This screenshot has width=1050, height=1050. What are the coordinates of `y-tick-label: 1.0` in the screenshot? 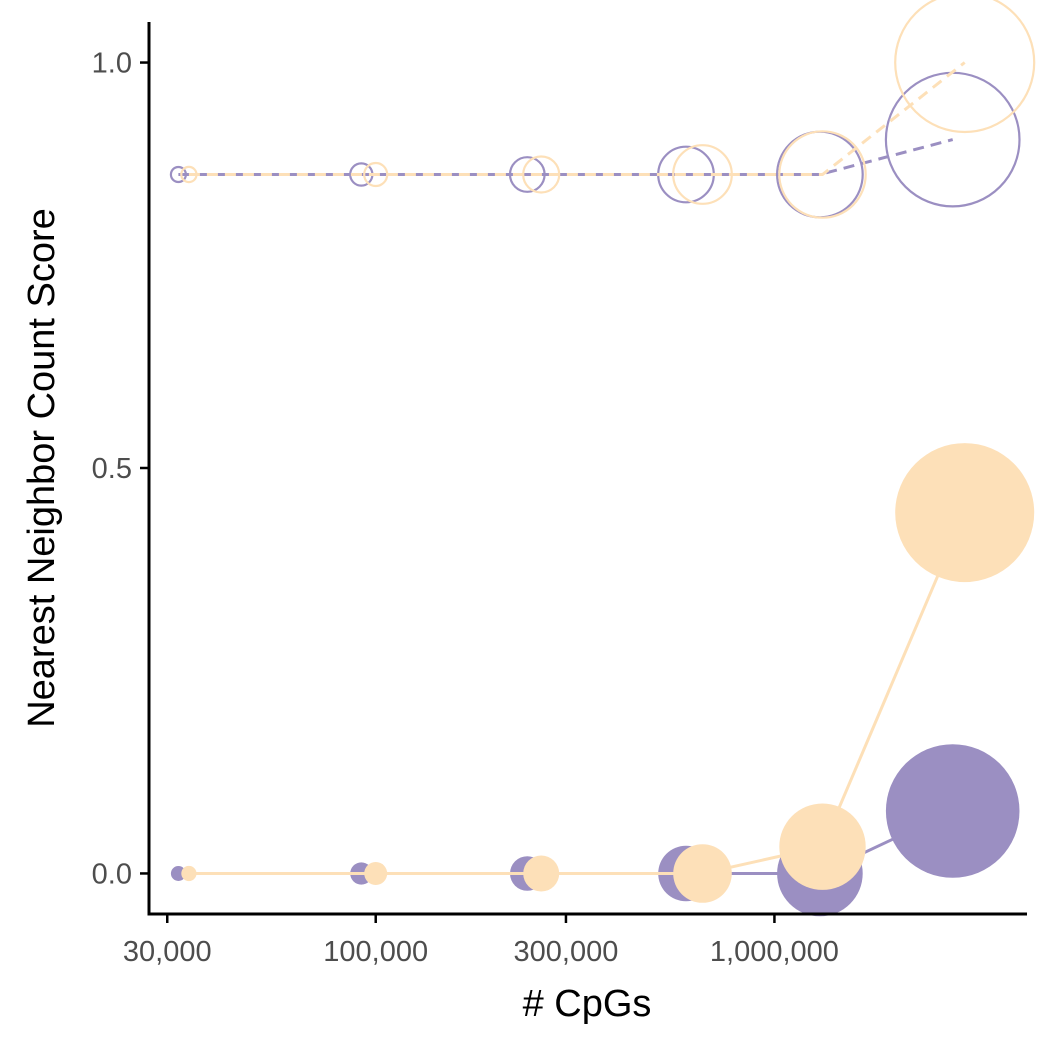 It's located at (112, 64).